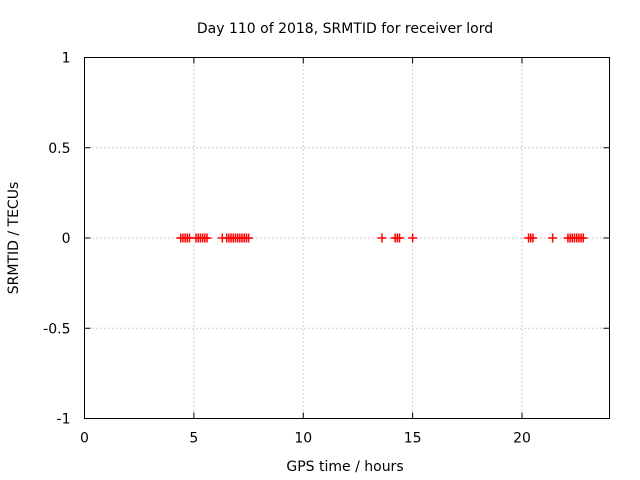  Describe the element at coordinates (66, 239) in the screenshot. I see `y-tick-label: 0` at that location.